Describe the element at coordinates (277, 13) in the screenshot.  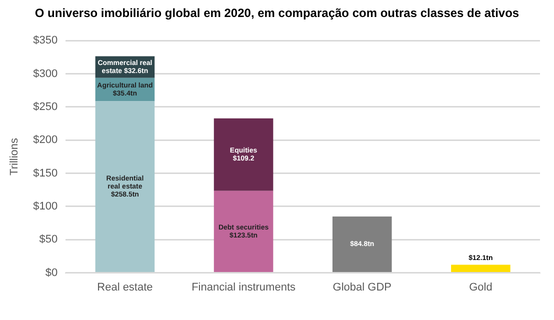
I see `chart-title: O universo imobiliário global em 2020, em comparação com outras classes de ativos` at that location.